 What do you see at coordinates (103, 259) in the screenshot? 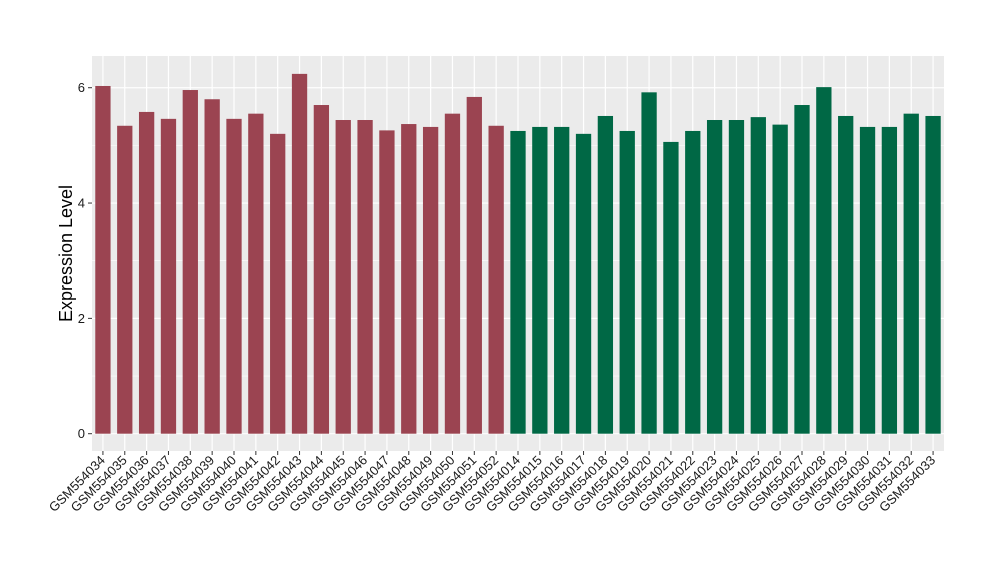
I see `bar-GSM554034` at bounding box center [103, 259].